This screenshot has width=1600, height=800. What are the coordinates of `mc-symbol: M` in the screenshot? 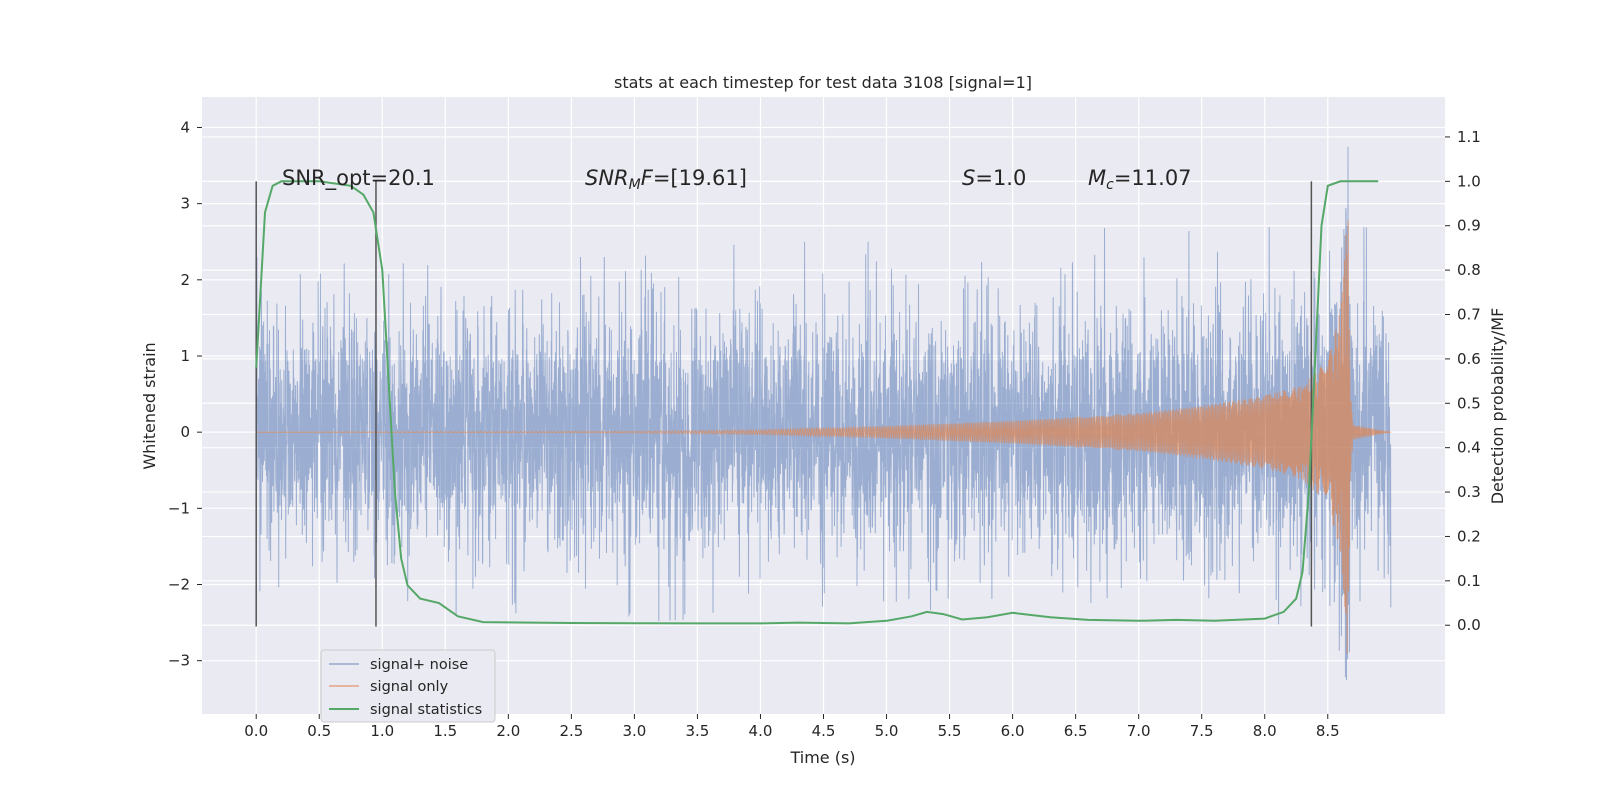 It's located at (1097, 178).